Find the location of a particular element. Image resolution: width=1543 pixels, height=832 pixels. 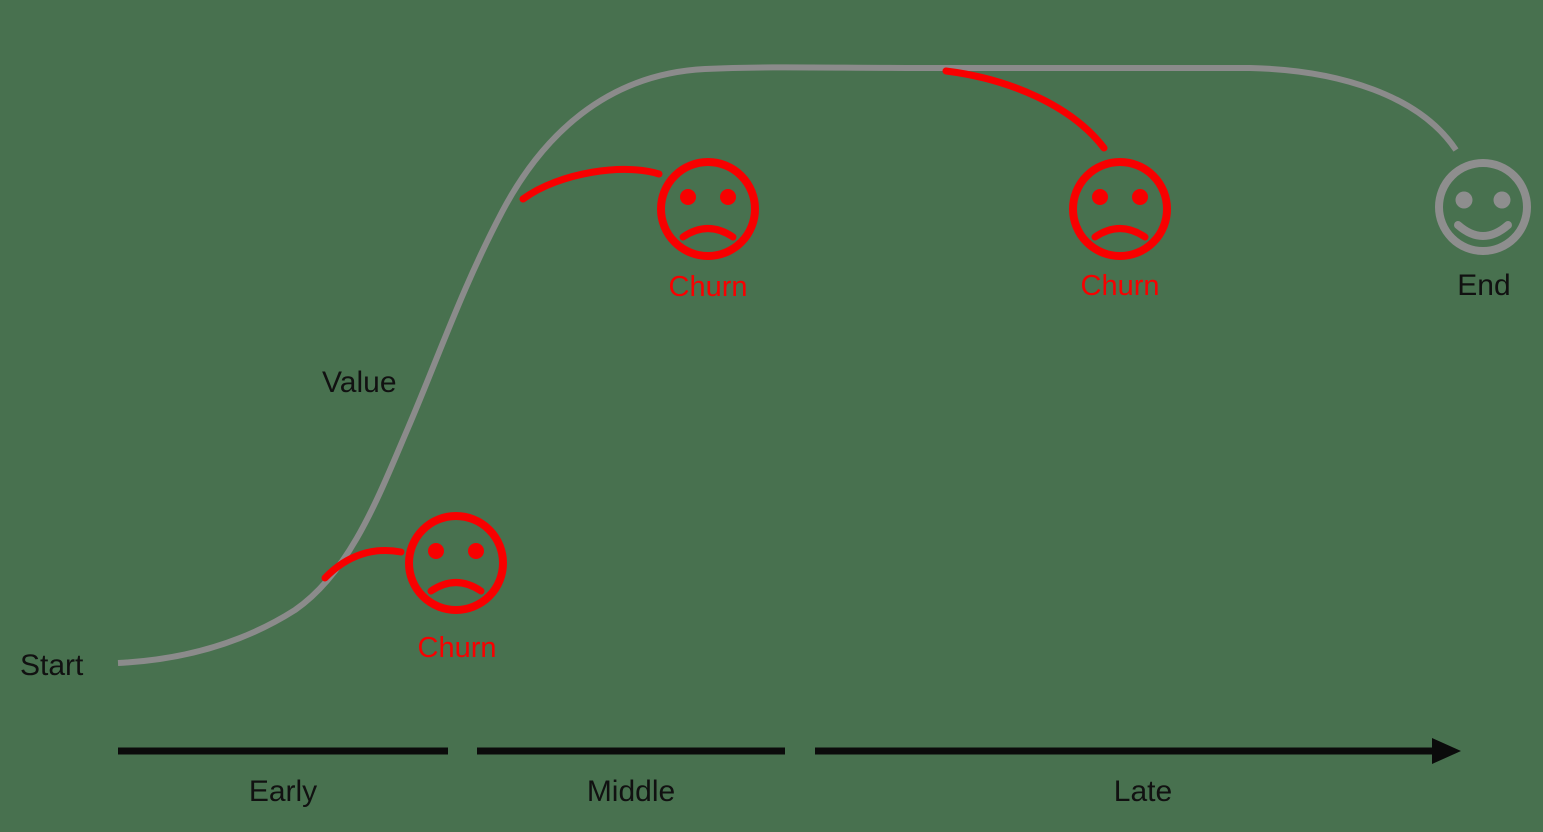

churn-label-early: Churn is located at coordinates (457, 648).